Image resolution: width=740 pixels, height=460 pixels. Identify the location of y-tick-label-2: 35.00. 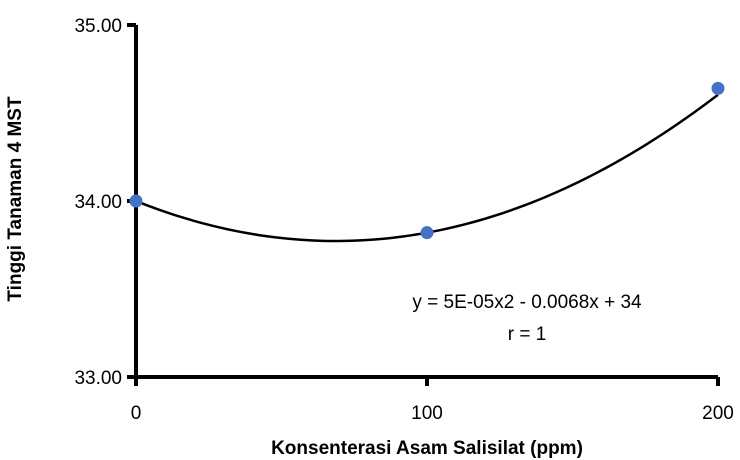
(98, 26).